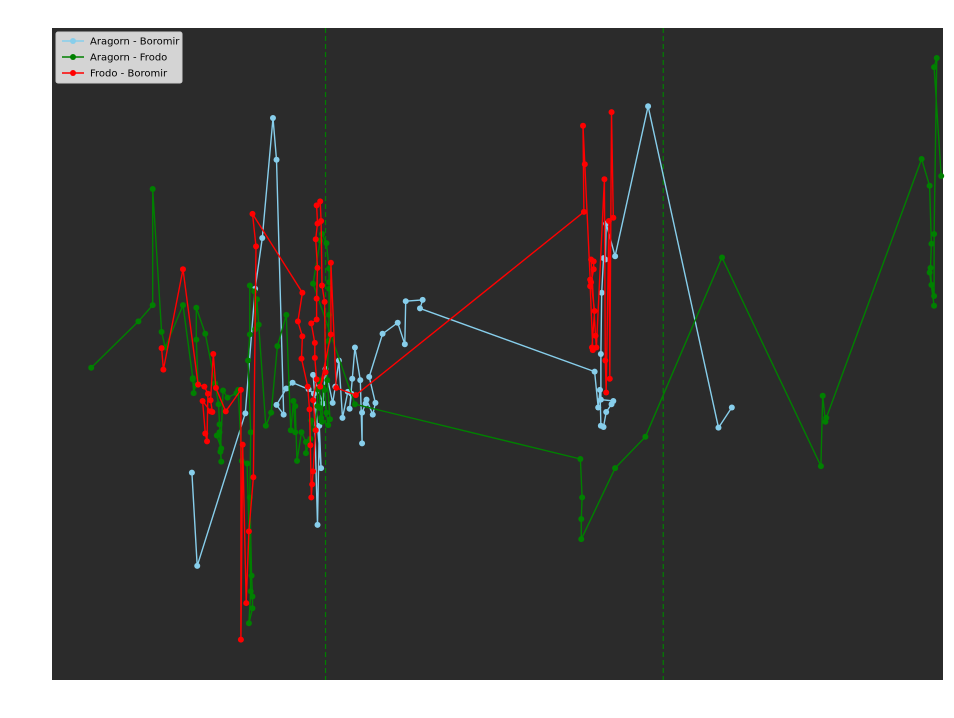 Image resolution: width=954 pixels, height=718 pixels. Describe the element at coordinates (135, 42) in the screenshot. I see `legend-label: Aragorn - Boromir` at that location.